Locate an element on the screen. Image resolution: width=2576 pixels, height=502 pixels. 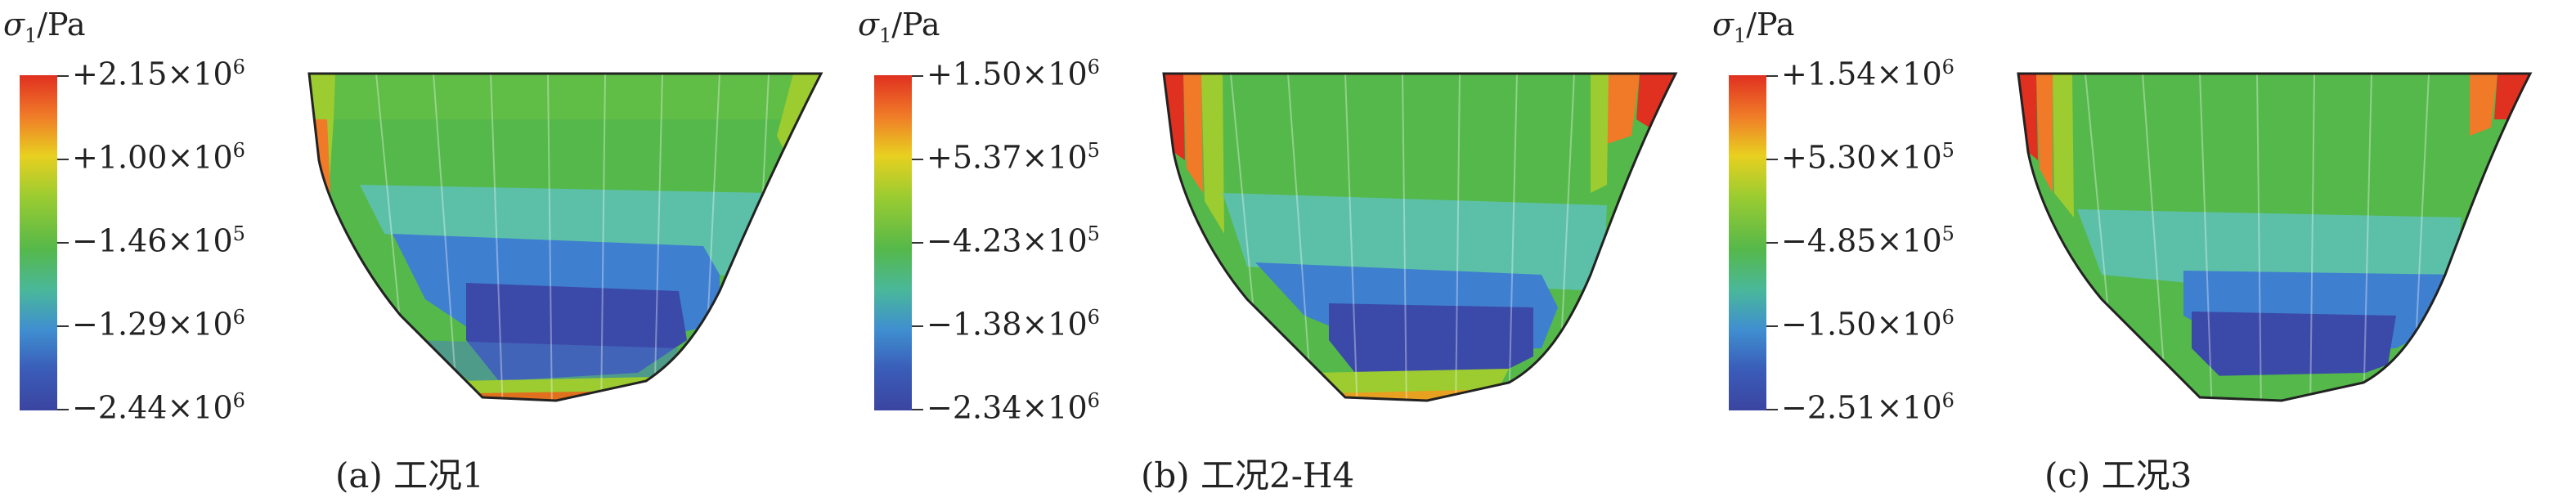
tick-label: −2.44×106 is located at coordinates (158, 407).